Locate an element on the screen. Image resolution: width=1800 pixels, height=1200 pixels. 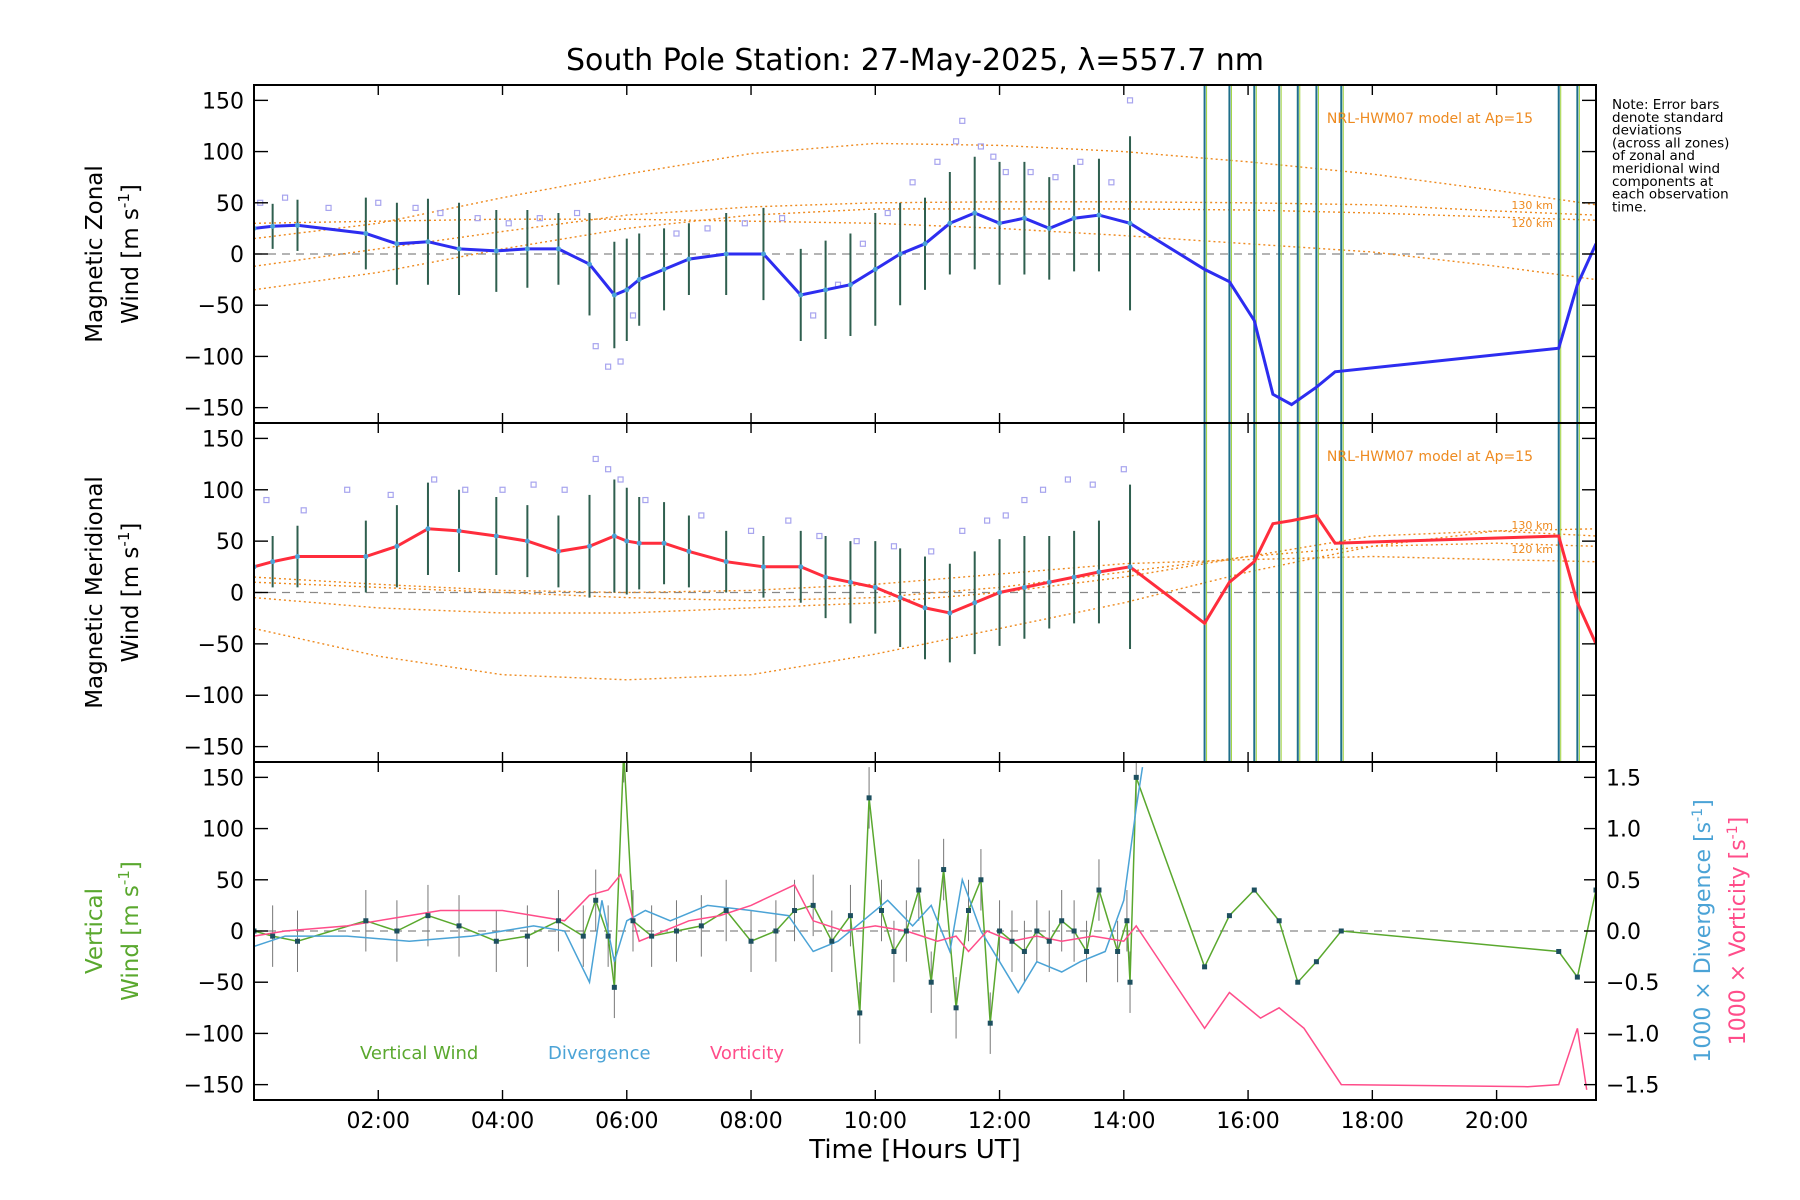
y-tick-label: −100 is located at coordinates (214, 696).